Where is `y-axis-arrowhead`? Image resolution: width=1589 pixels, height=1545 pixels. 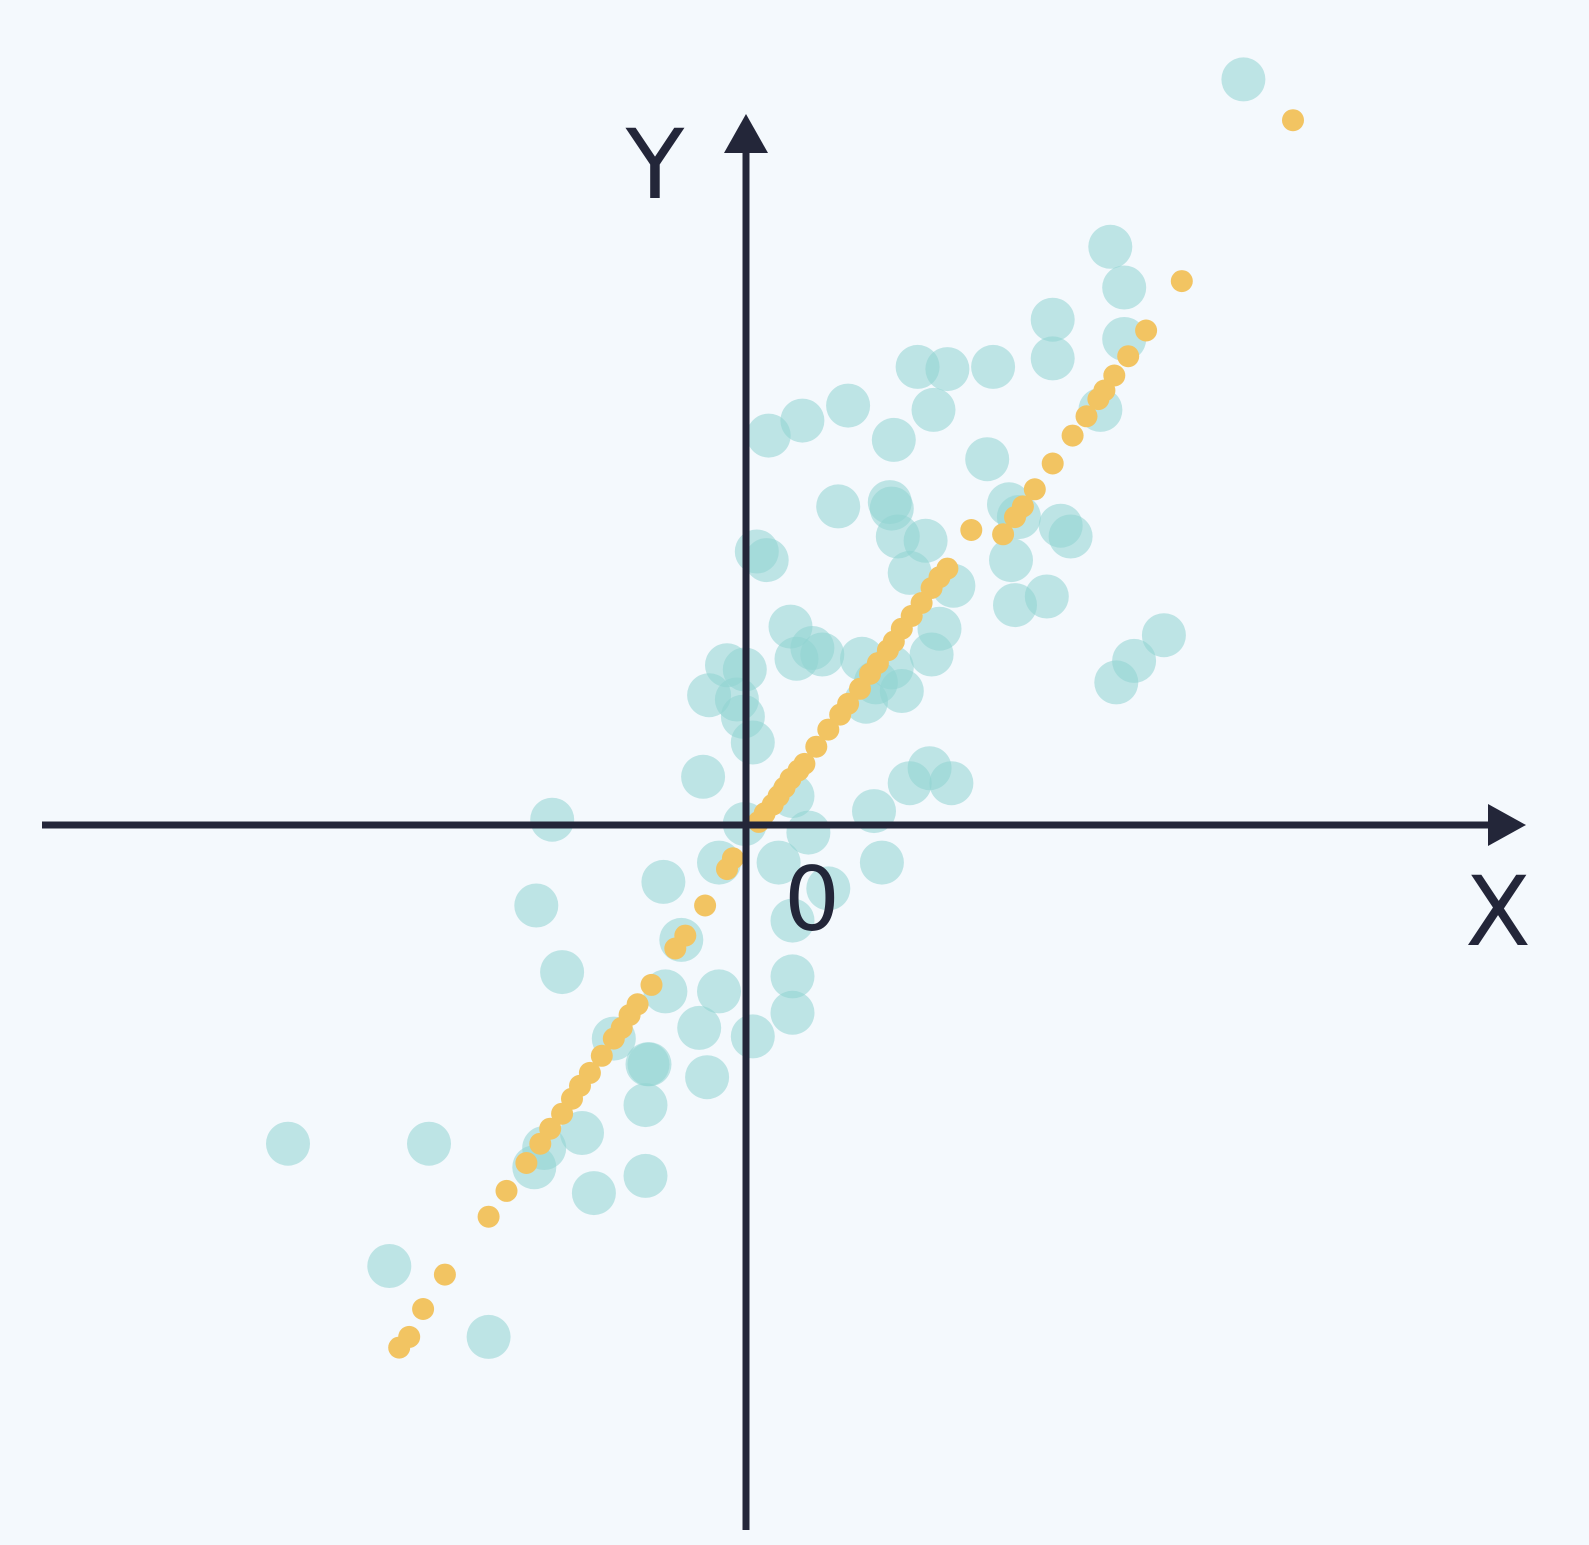
y-axis-arrowhead is located at coordinates (746, 133).